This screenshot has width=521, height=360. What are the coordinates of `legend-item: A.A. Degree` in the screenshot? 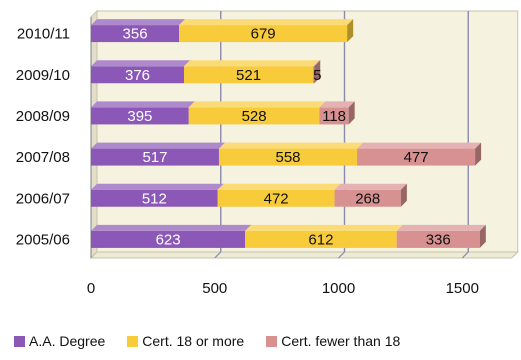 It's located at (59, 341).